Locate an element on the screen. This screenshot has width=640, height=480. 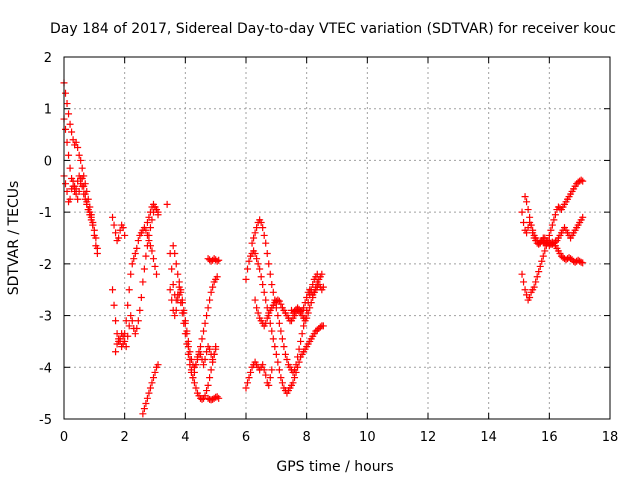
y-tick-label: -5 is located at coordinates (45, 420).